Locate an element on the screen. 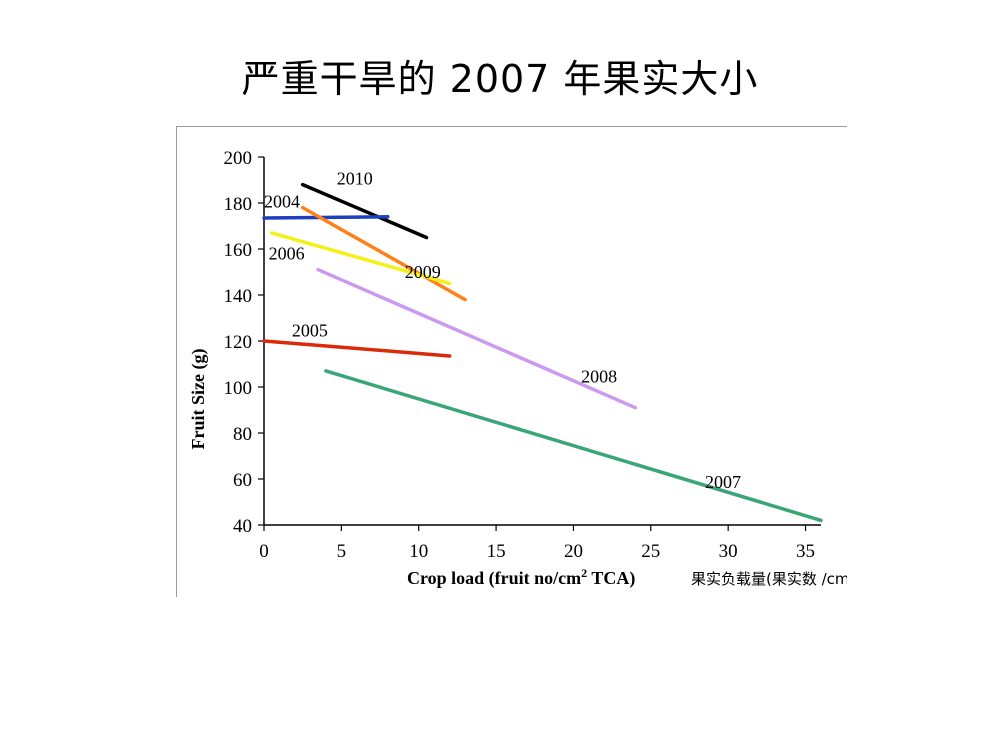  y-tick-label: 200 is located at coordinates (238, 158).